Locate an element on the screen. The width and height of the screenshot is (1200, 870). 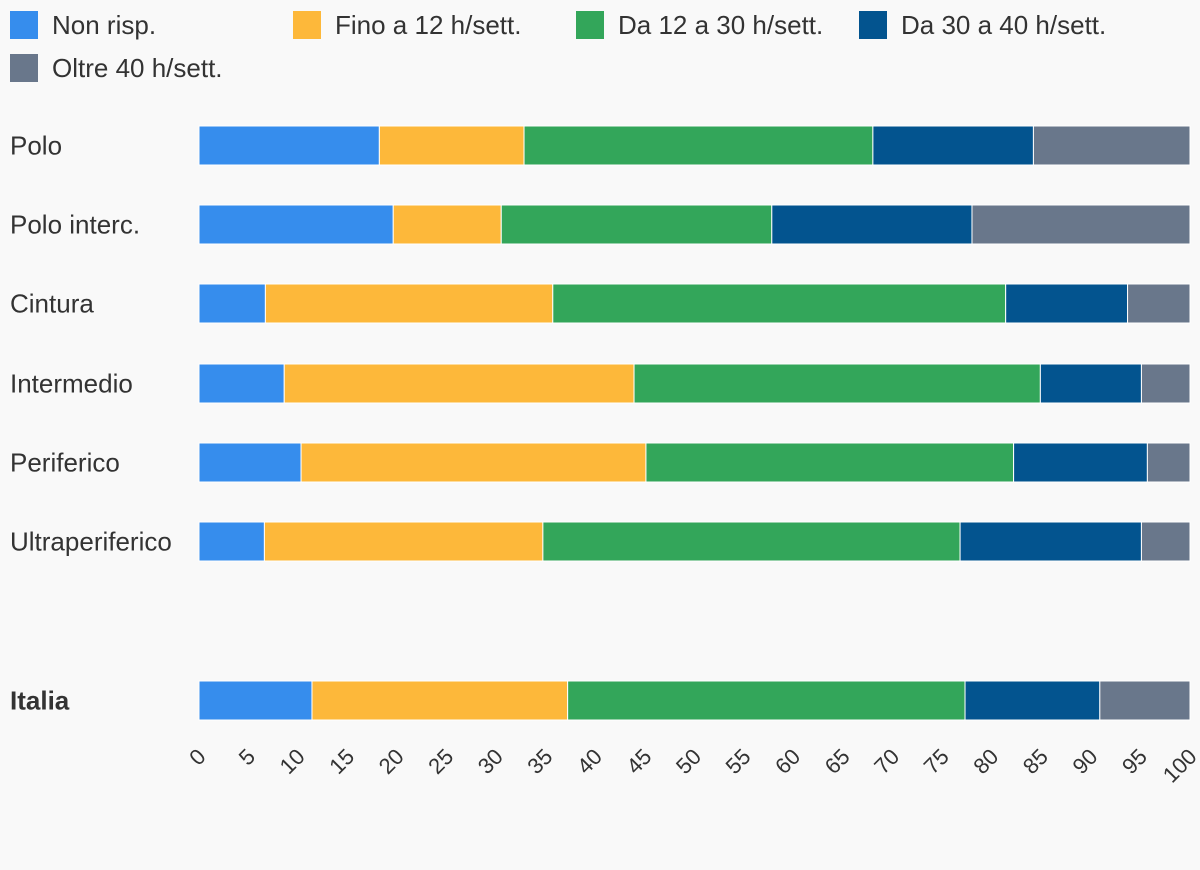
category-label: Ultraperiferico is located at coordinates (91, 542).